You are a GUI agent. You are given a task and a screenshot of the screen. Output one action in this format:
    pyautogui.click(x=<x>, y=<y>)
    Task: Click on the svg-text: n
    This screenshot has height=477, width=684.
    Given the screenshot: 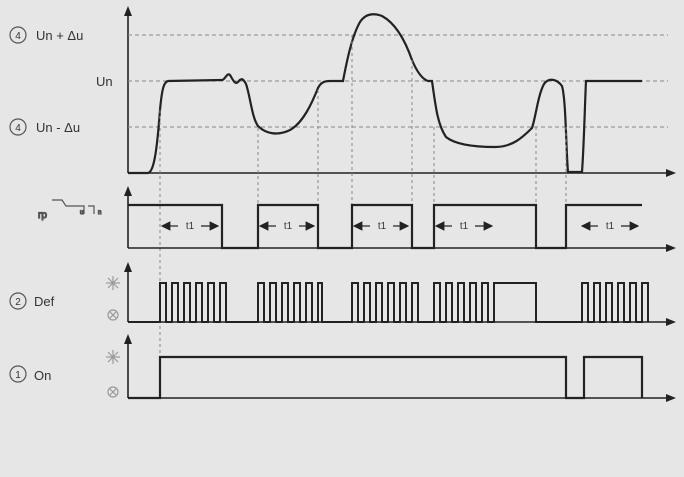 What is the action you would take?
    pyautogui.click(x=99, y=213)
    